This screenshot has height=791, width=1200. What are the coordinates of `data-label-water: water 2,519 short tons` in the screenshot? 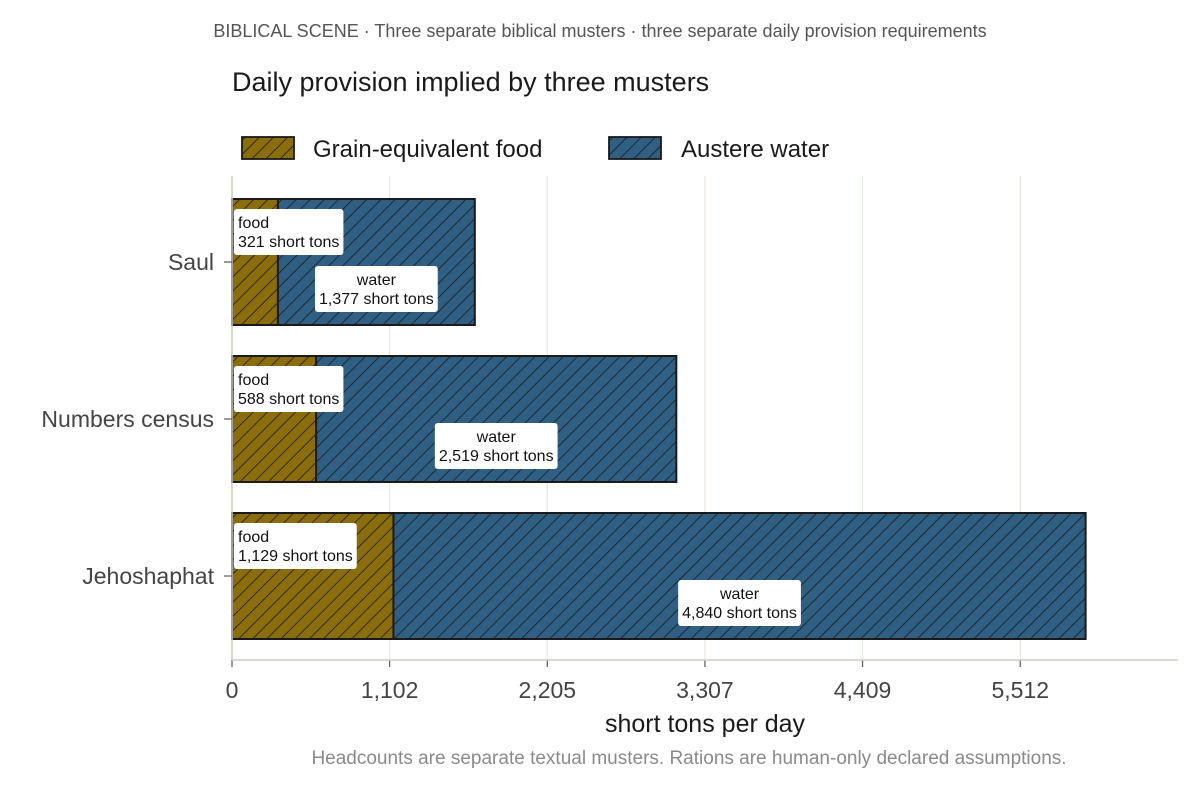 It's located at (496, 446).